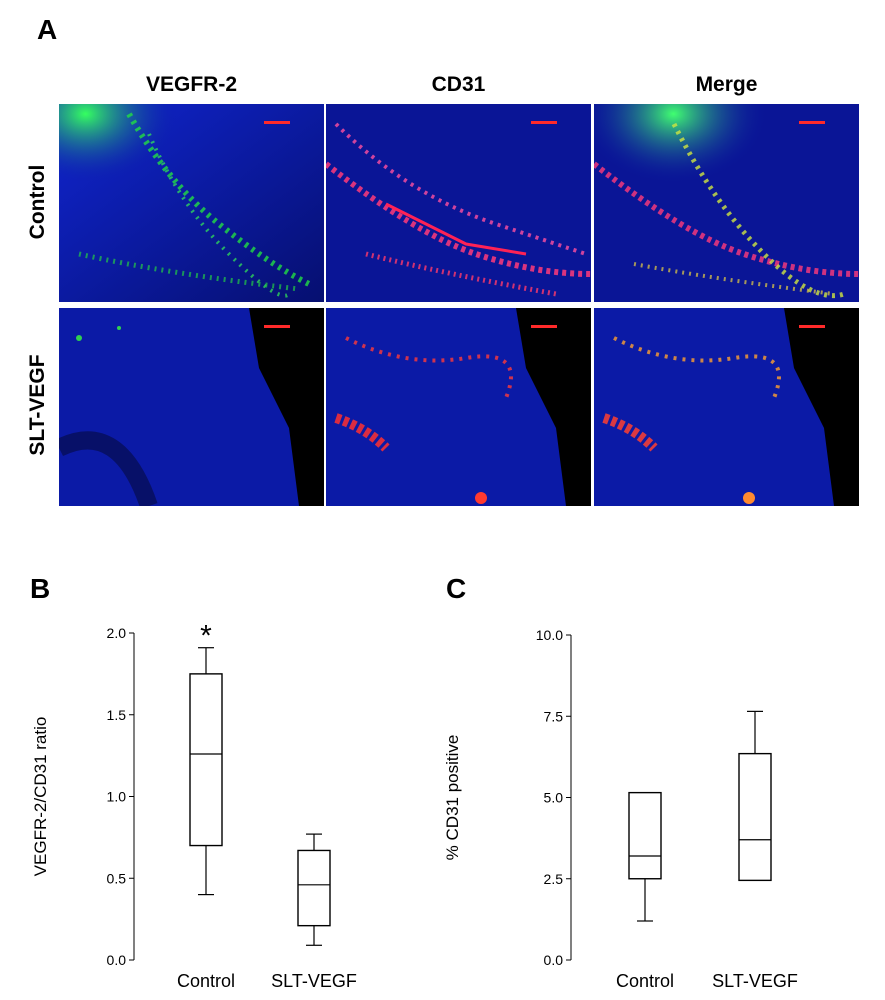  I want to click on y-tick-label: 1.5, so click(117, 715).